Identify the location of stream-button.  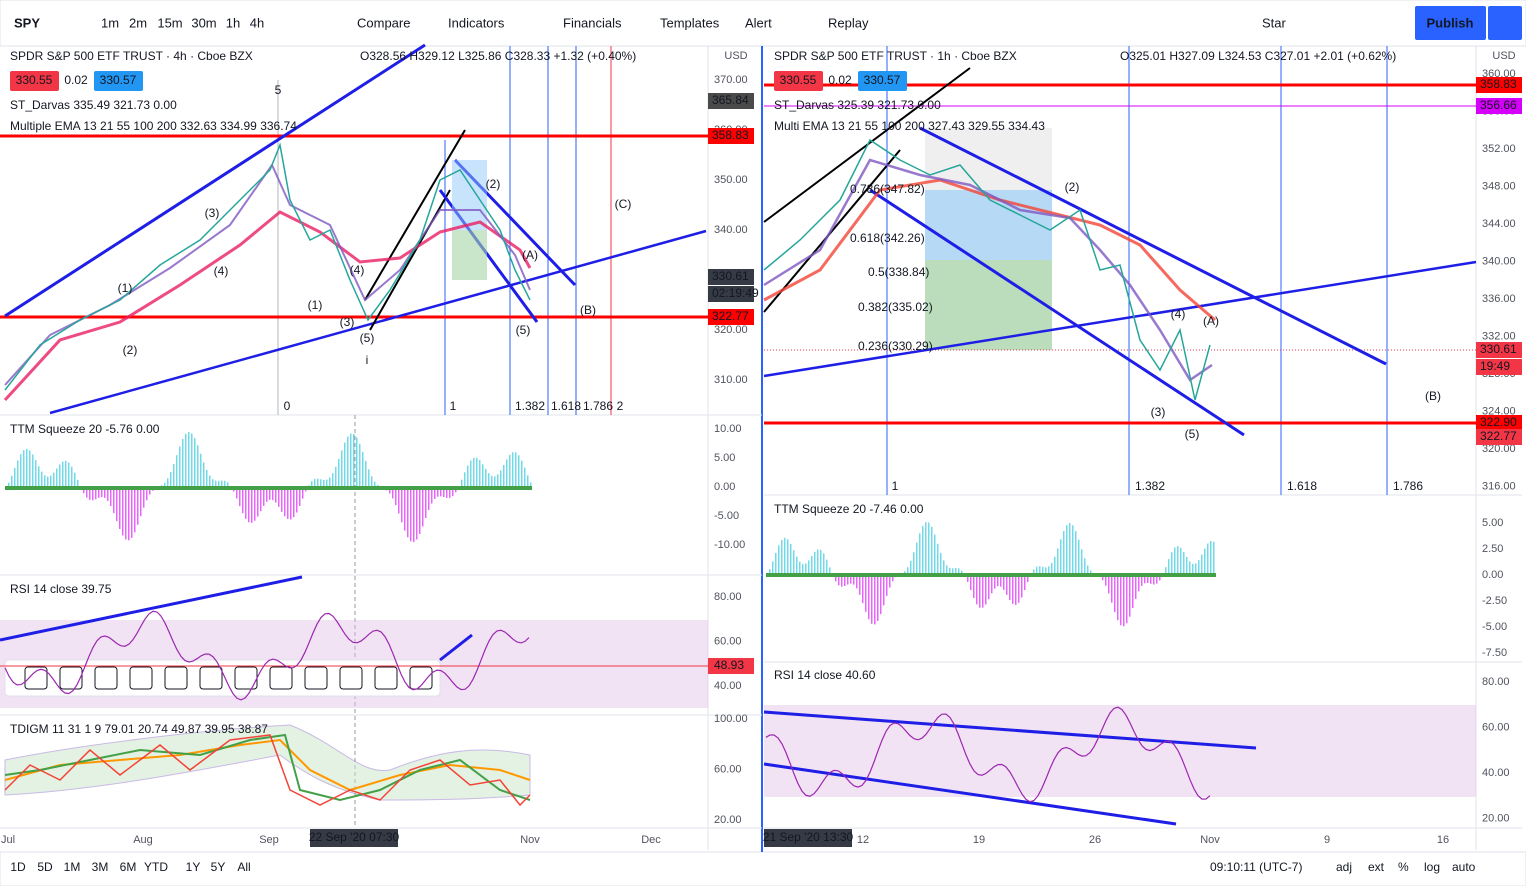
(1505, 23).